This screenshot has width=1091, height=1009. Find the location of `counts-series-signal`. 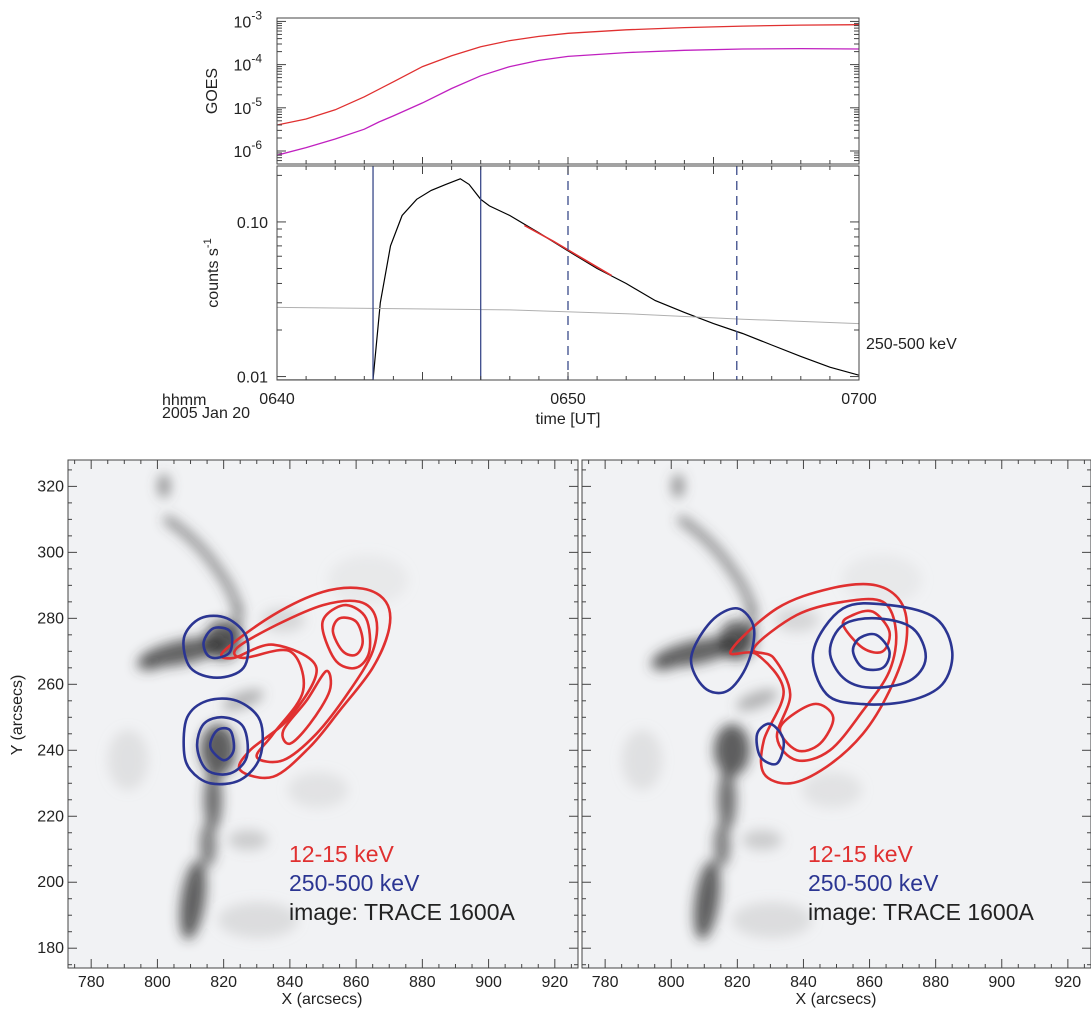

counts-series-signal is located at coordinates (568, 279).